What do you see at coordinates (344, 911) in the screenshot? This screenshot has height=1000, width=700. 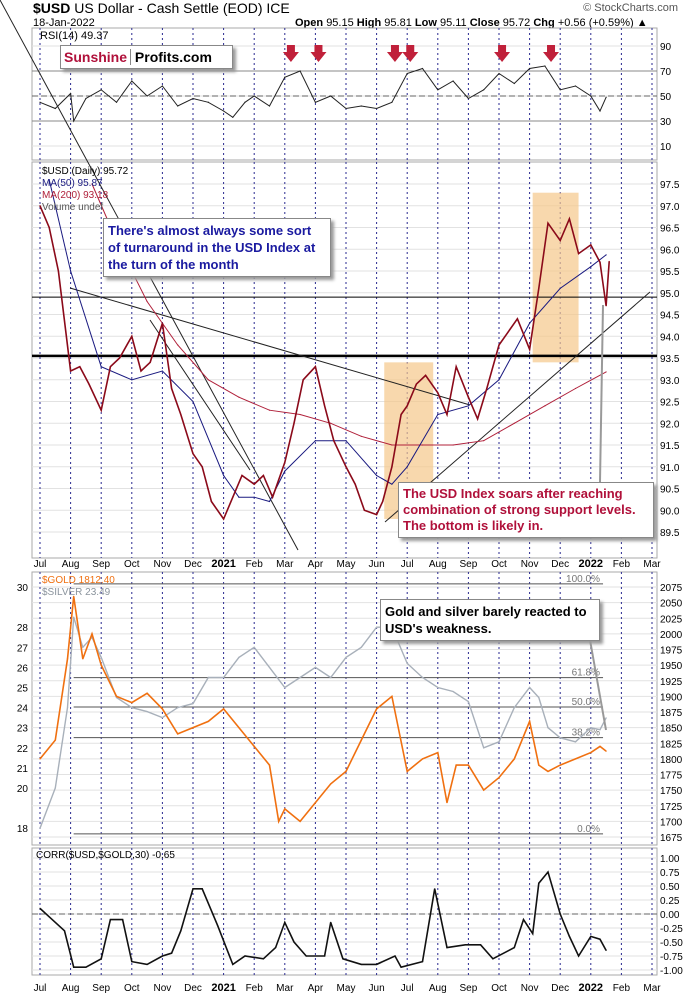 I see `panel-frame` at bounding box center [344, 911].